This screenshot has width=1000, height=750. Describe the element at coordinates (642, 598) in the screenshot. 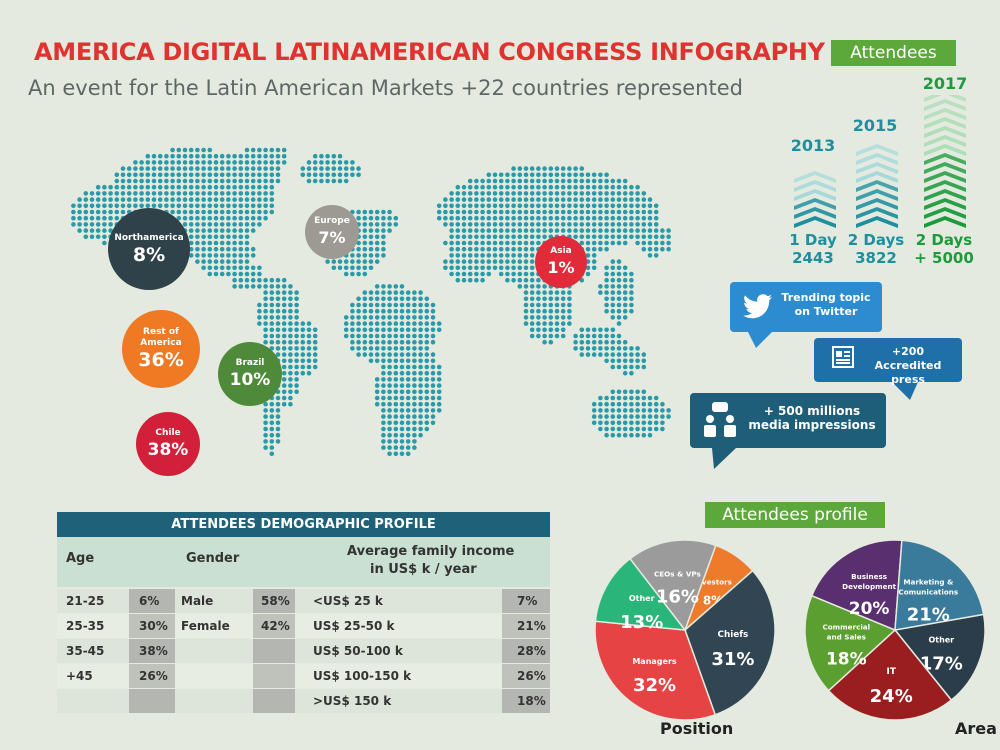

I see `pie-slice-label: Other` at that location.